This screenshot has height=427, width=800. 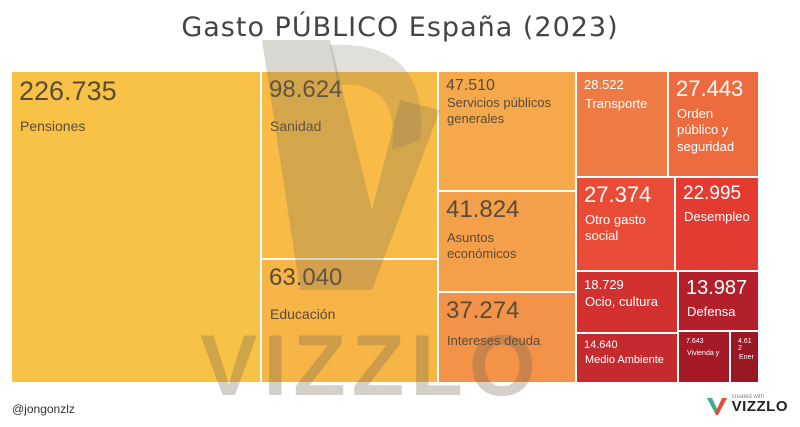 I want to click on treemap-tile: 47.510 Servicios públicos generales, so click(x=508, y=132).